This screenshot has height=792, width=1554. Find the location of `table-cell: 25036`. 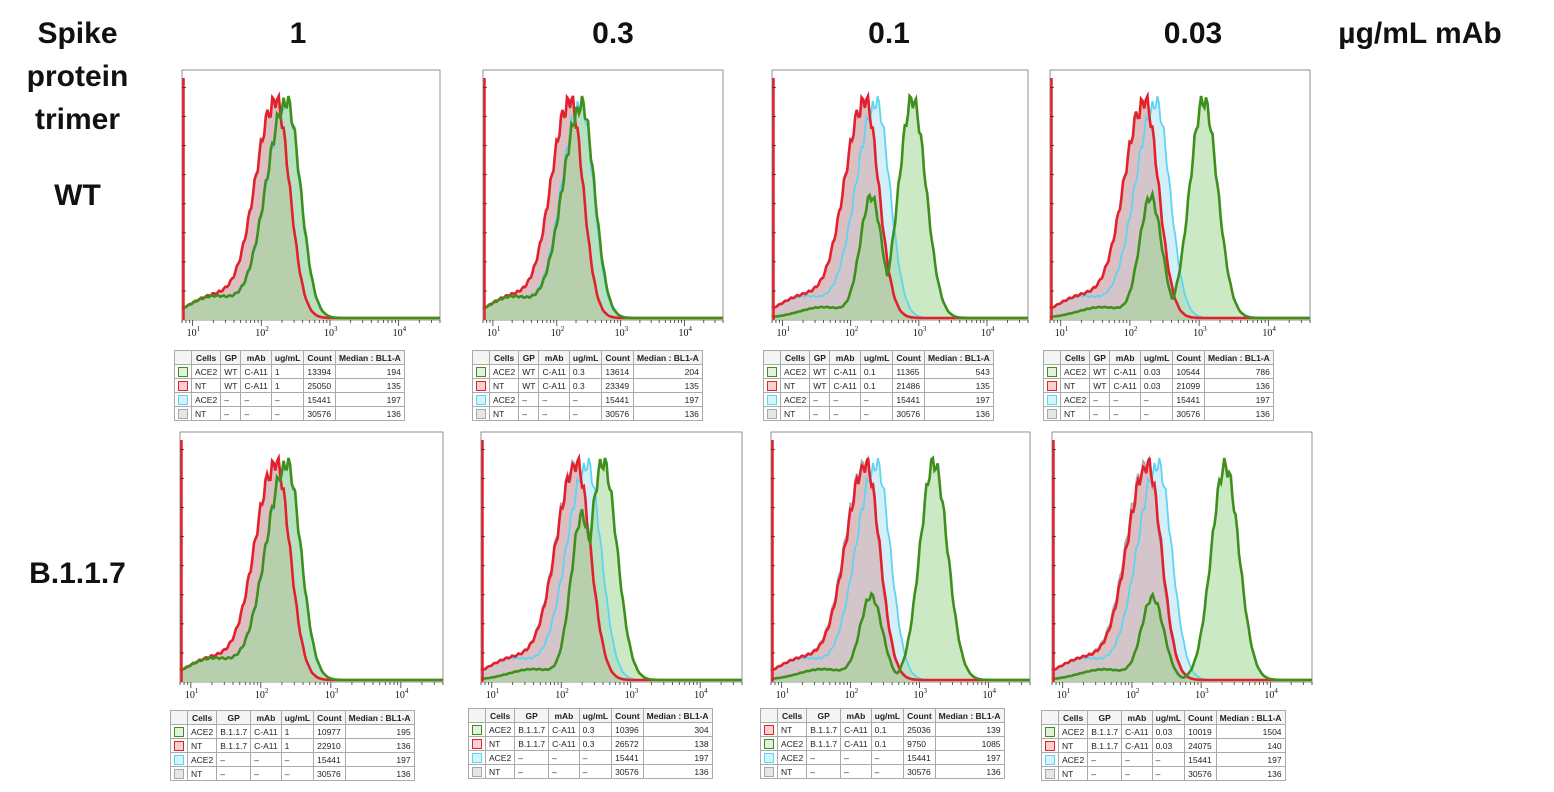

table-cell: 25036 is located at coordinates (919, 729).